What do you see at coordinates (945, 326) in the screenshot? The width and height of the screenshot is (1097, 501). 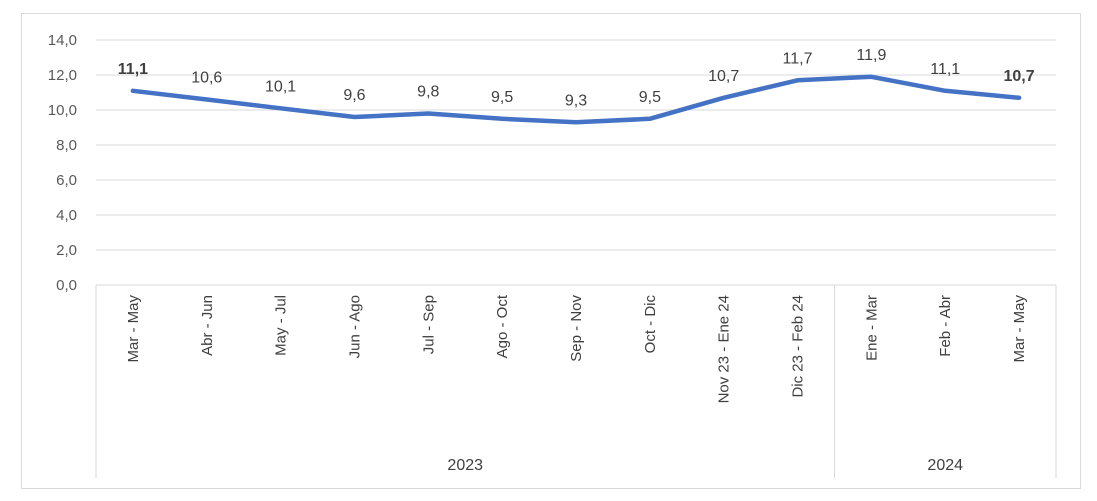 I see `x-tick-label: Feb - Abr` at bounding box center [945, 326].